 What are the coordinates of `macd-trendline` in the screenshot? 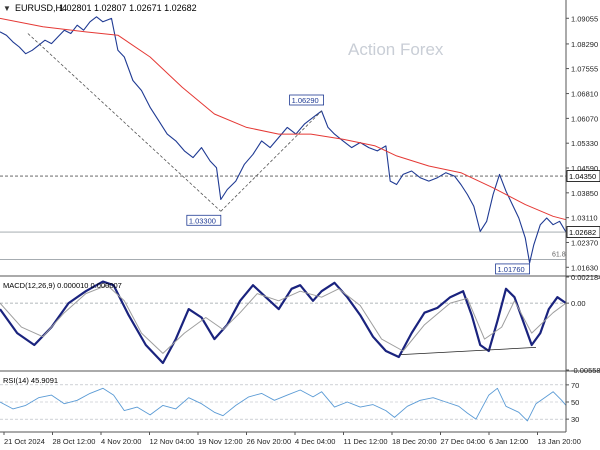 It's located at (468, 351).